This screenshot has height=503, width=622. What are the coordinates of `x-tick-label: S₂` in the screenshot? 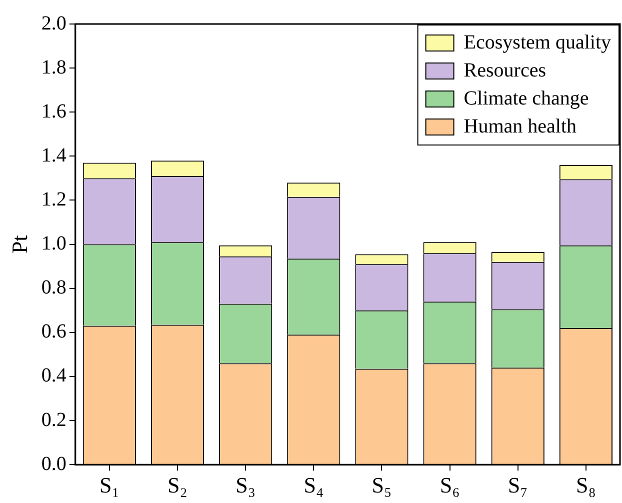 It's located at (178, 485).